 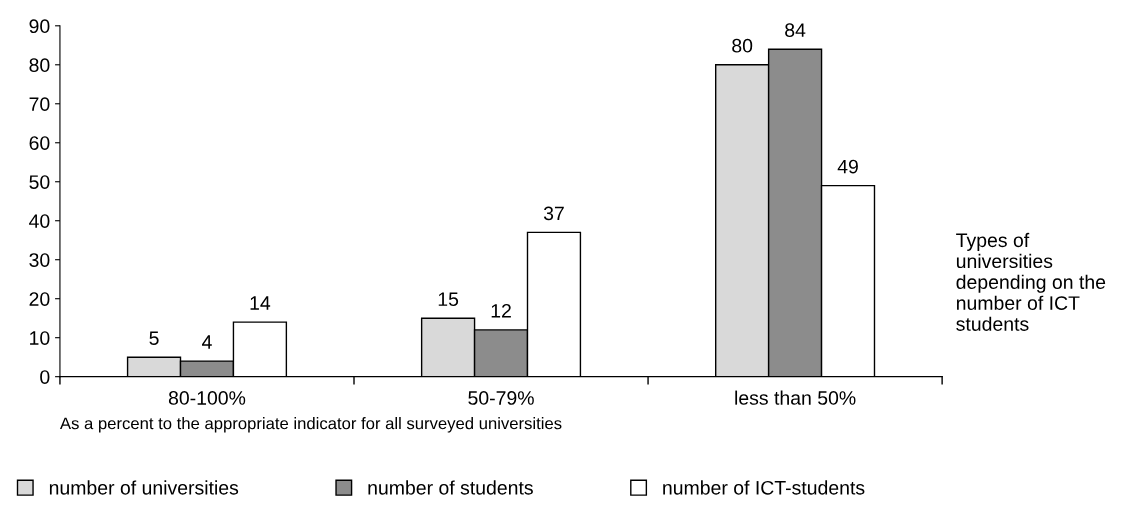 I want to click on y-tick-label: 40, so click(x=39, y=221).